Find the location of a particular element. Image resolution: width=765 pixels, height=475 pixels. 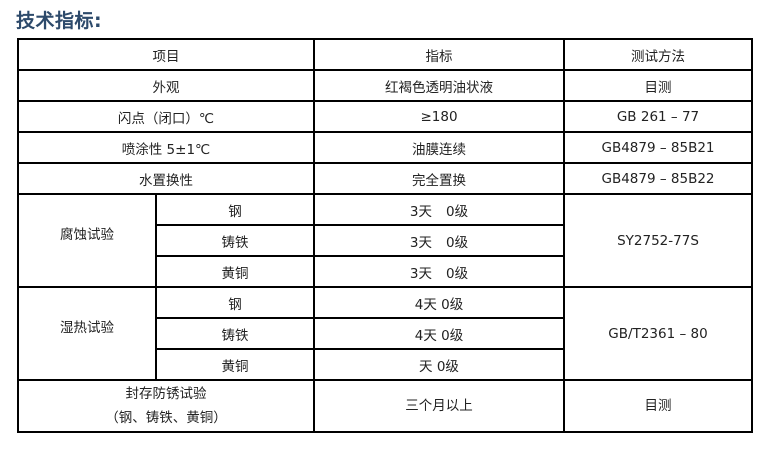

page-title: 技术指标: is located at coordinates (59, 21).